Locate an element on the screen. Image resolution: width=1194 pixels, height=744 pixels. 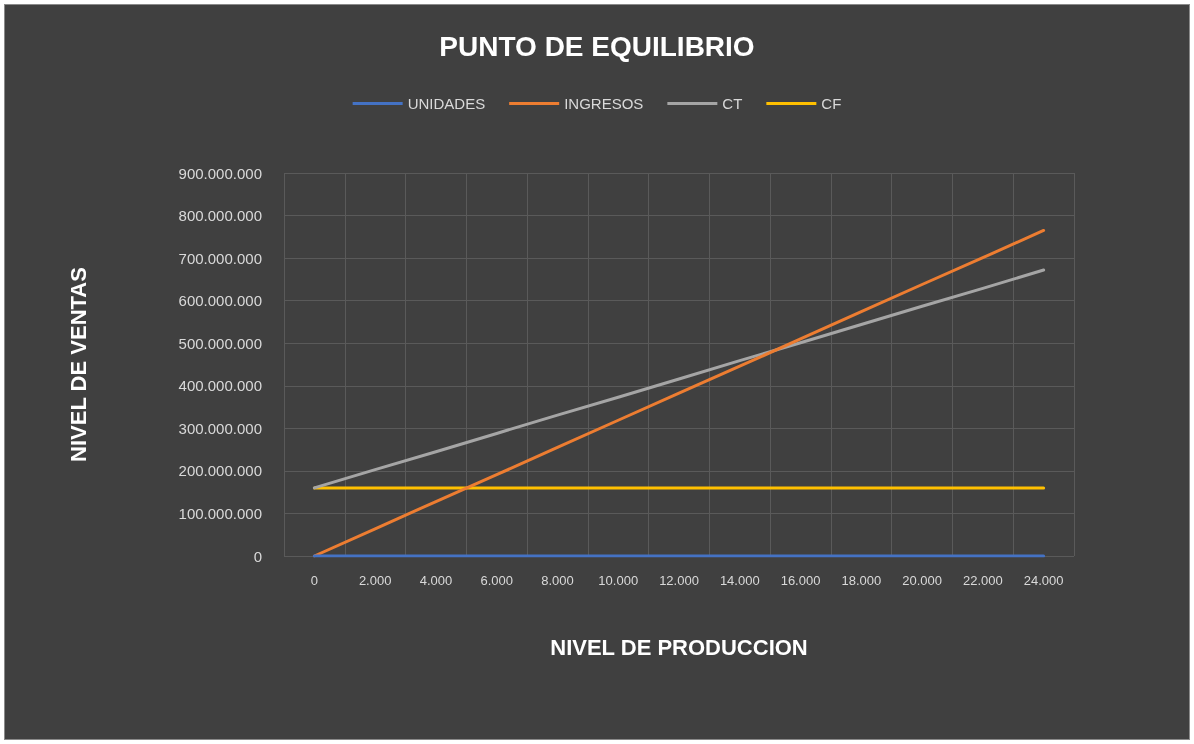
x-tick-label: 12.000 is located at coordinates (679, 580).